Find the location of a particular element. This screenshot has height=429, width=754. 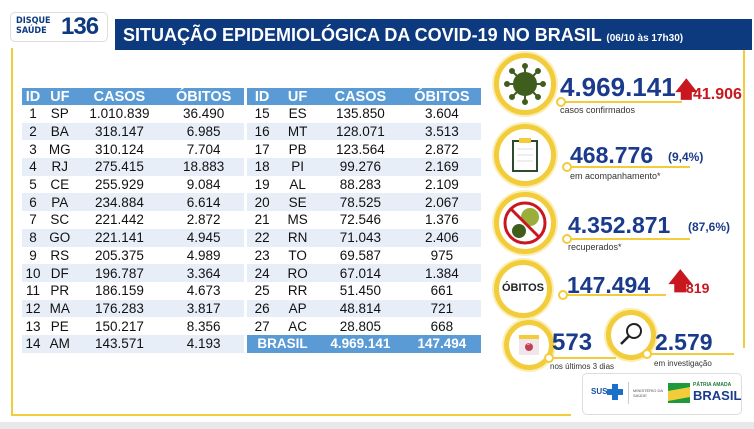

table-cell: 721 is located at coordinates (441, 308).